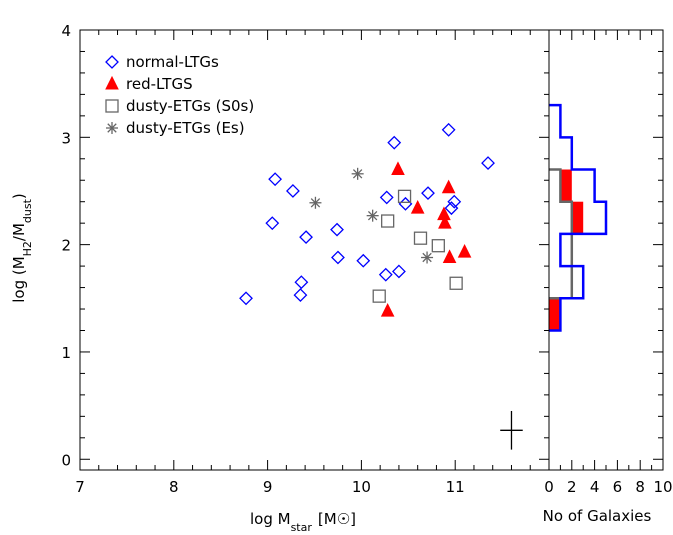  I want to click on y-tick-label: 3, so click(66, 138).